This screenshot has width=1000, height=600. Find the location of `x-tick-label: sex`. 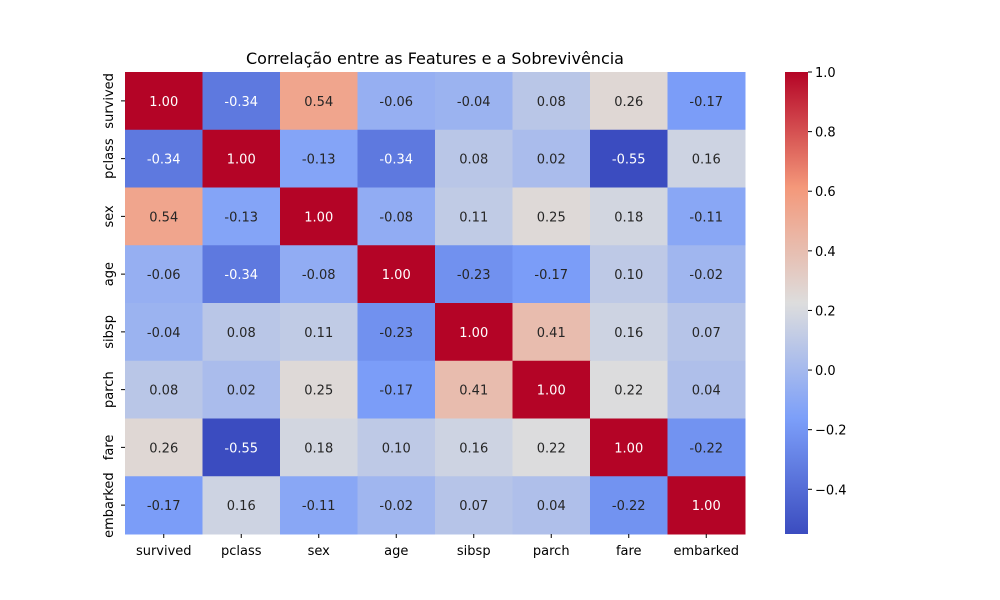

x-tick-label: sex is located at coordinates (319, 551).